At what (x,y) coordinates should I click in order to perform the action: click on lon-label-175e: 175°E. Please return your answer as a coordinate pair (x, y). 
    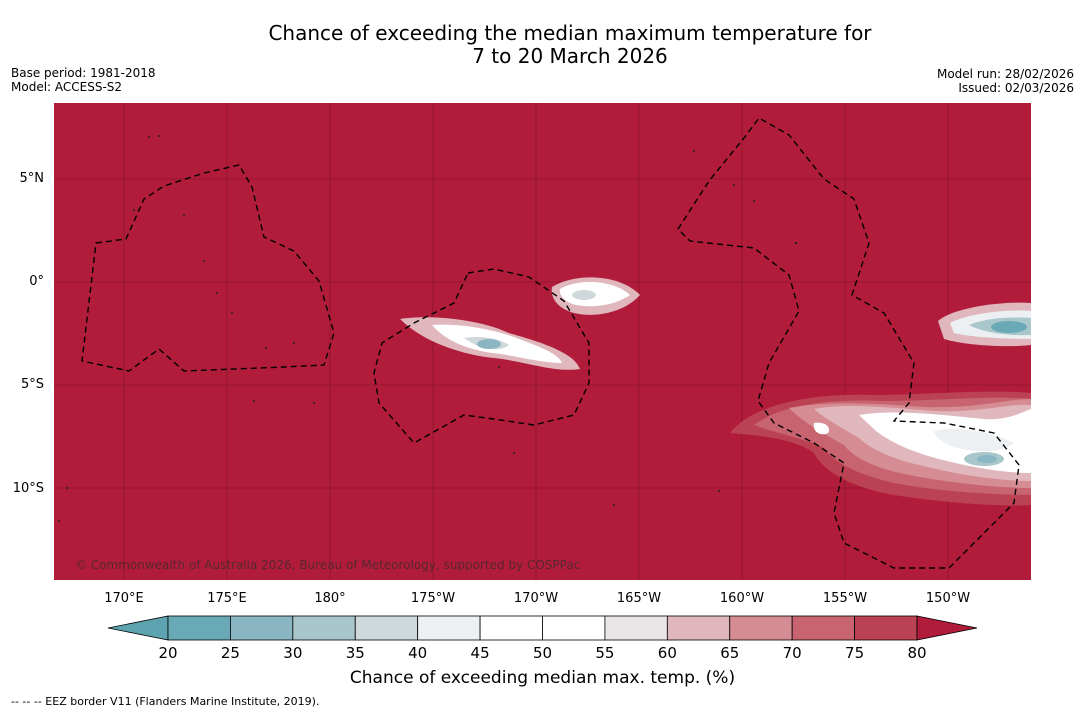
    Looking at the image, I should click on (227, 598).